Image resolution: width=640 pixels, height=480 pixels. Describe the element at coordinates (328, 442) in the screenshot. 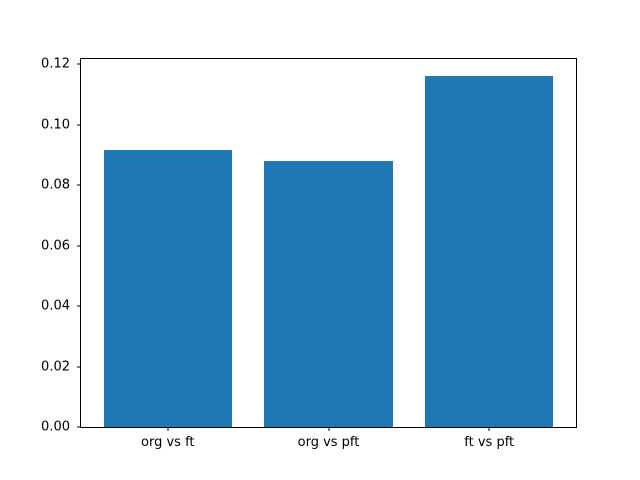

I see `x-tick-label: org vs pft` at that location.